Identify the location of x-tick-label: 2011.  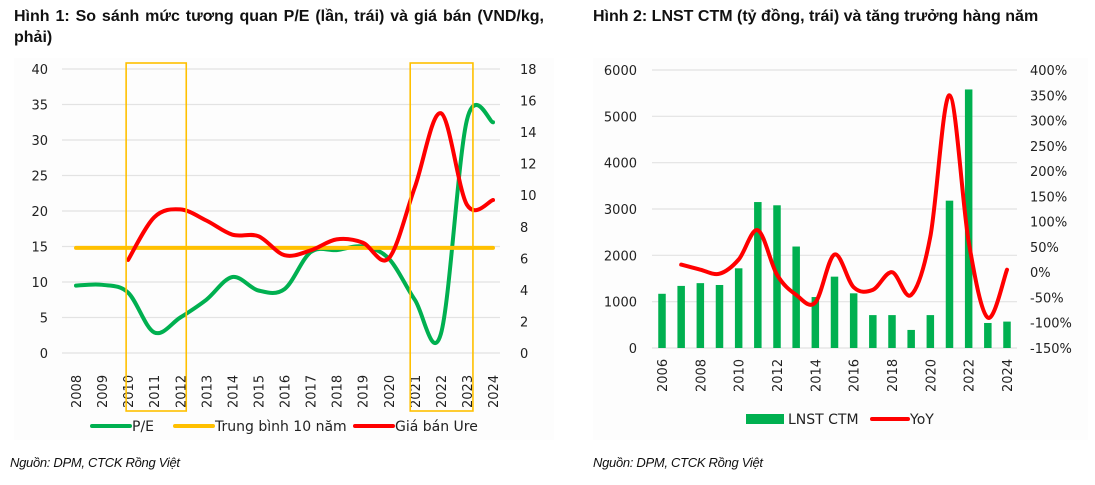
(155, 391).